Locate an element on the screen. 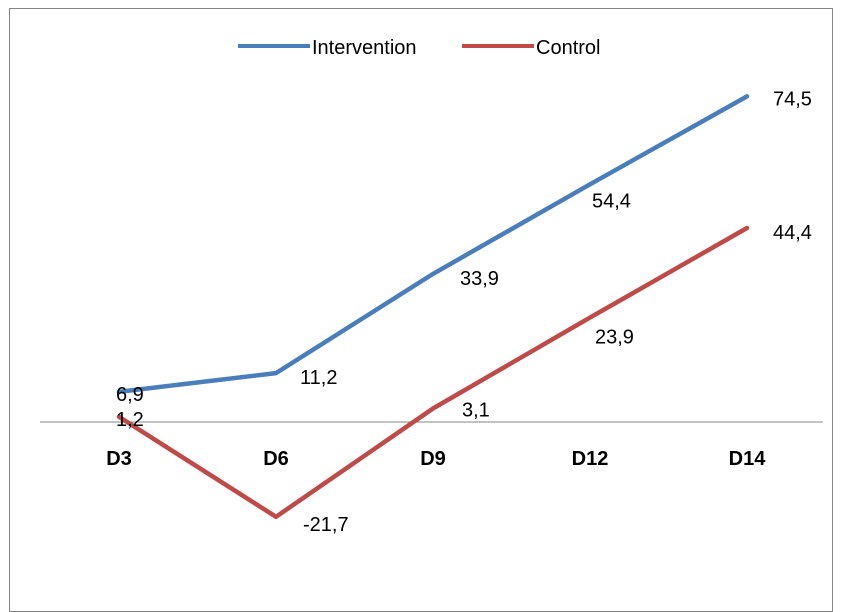 The height and width of the screenshot is (612, 842). legend-item-intervention: Intervention is located at coordinates (327, 48).